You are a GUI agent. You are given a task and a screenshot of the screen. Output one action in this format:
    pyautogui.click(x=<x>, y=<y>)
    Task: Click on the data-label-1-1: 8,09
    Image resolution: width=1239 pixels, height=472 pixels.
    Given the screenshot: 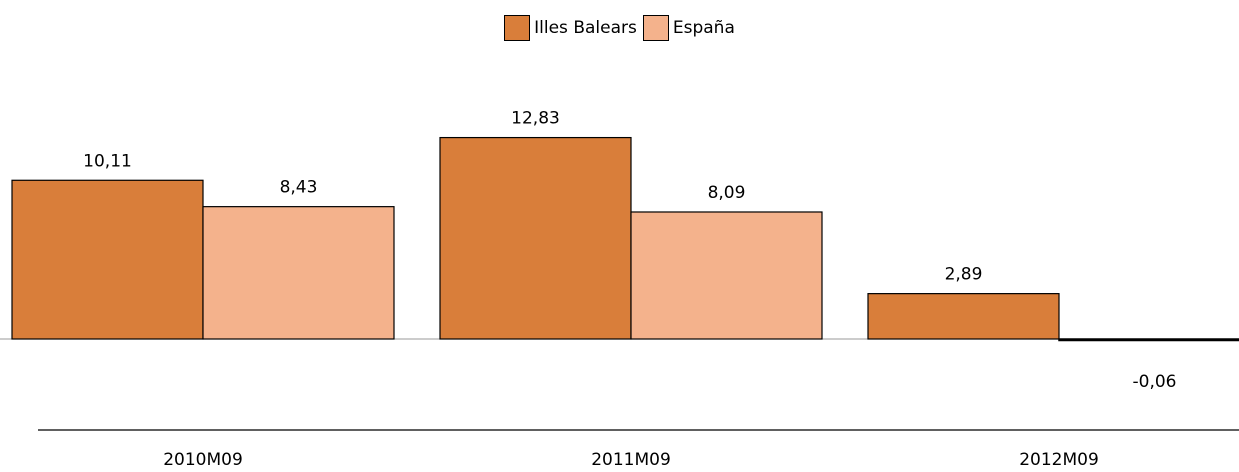 What is the action you would take?
    pyautogui.click(x=727, y=193)
    